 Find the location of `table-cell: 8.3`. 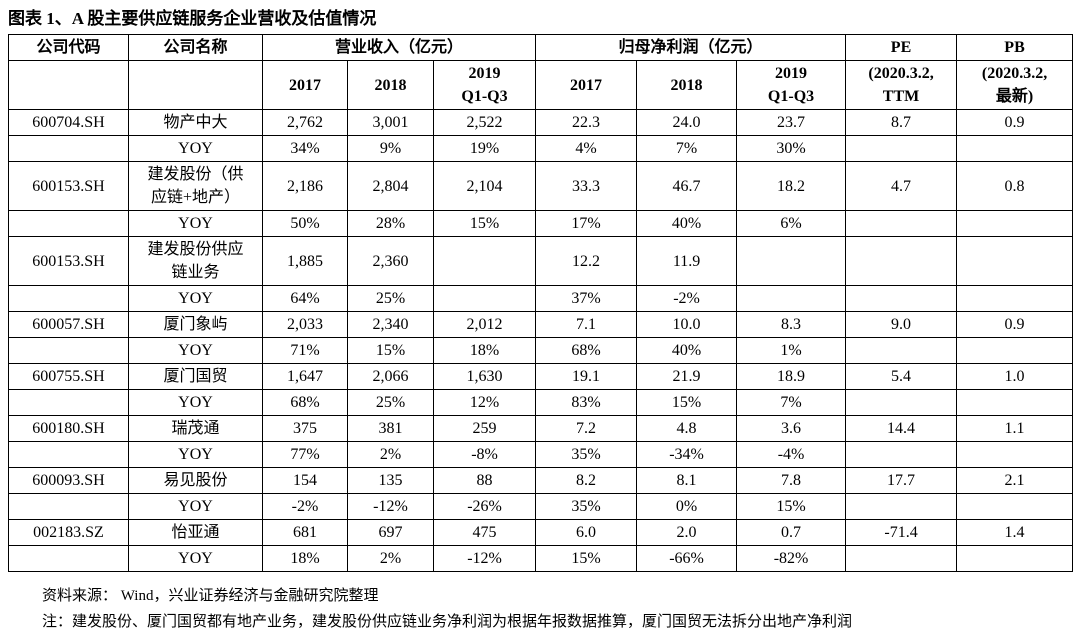

table-cell: 8.3 is located at coordinates (791, 324).